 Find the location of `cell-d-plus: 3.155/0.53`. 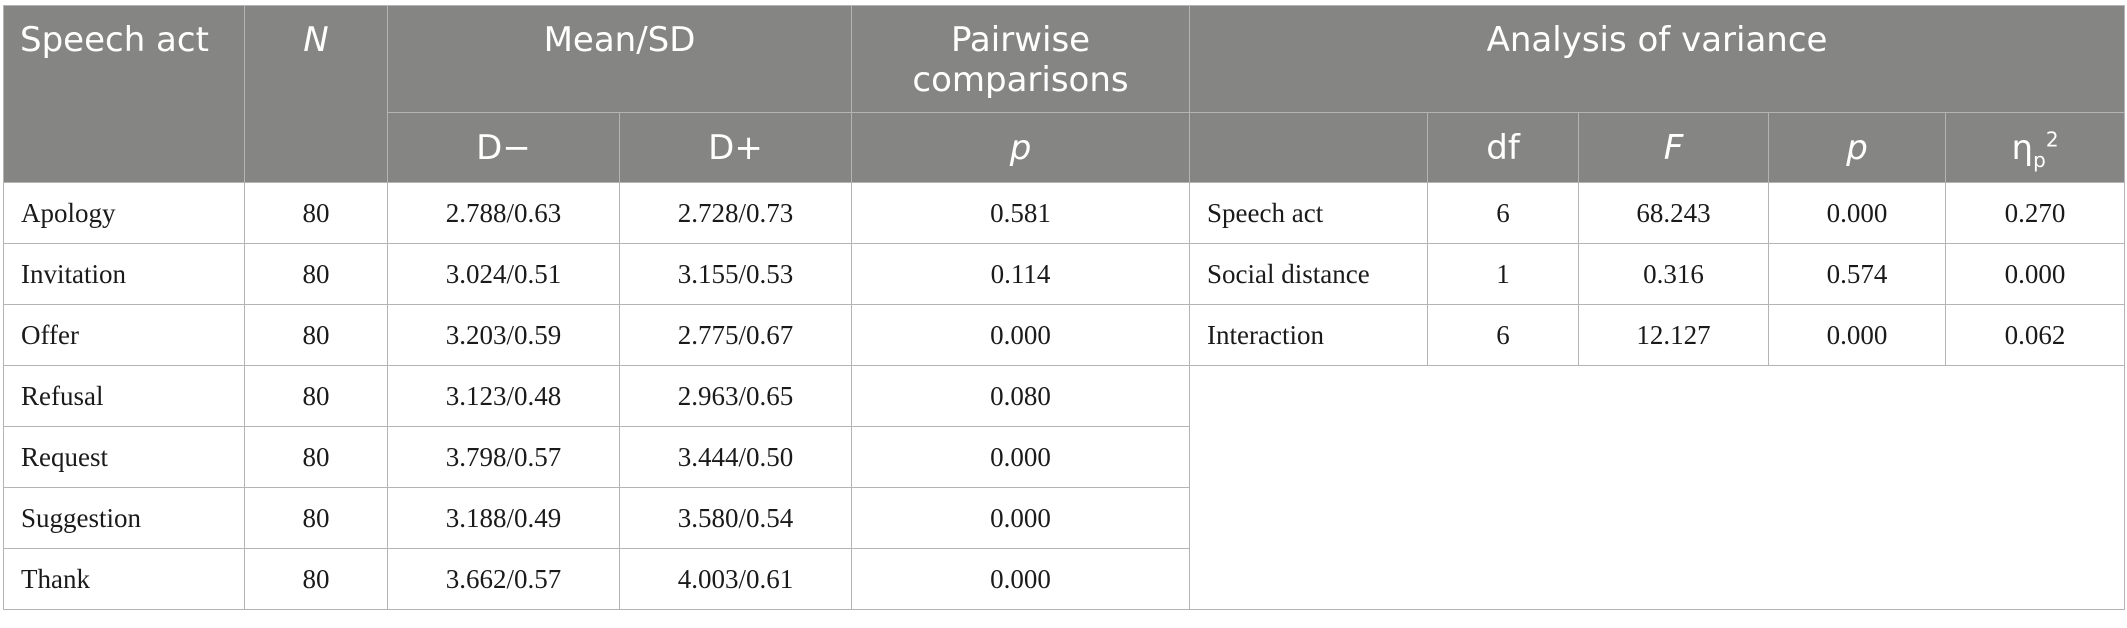

cell-d-plus: 3.155/0.53 is located at coordinates (735, 274).